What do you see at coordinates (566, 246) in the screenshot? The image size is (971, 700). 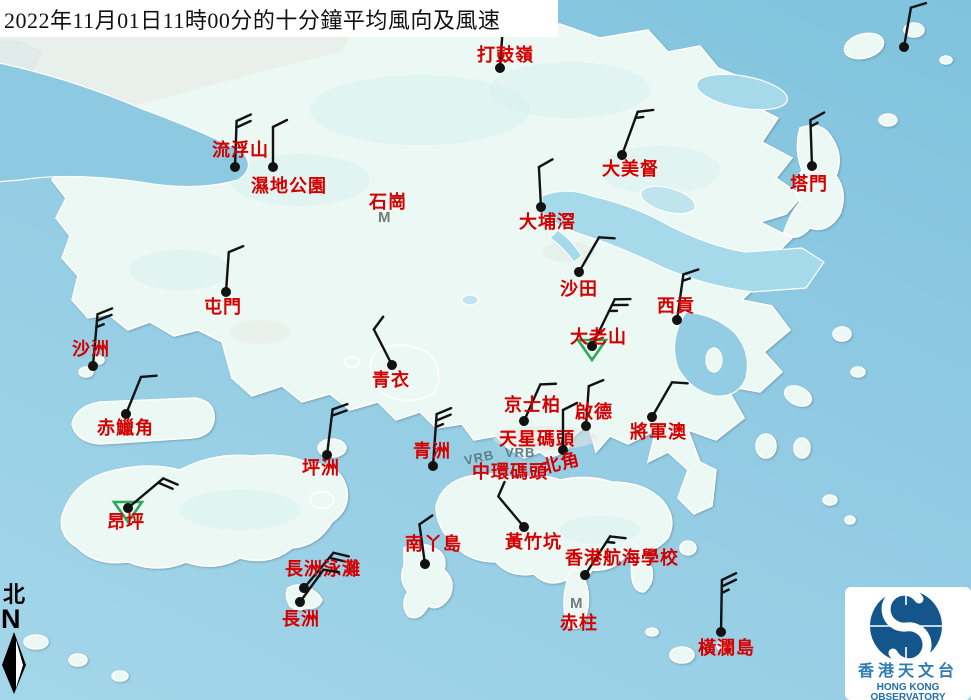 I see `water-shing-mun` at bounding box center [566, 246].